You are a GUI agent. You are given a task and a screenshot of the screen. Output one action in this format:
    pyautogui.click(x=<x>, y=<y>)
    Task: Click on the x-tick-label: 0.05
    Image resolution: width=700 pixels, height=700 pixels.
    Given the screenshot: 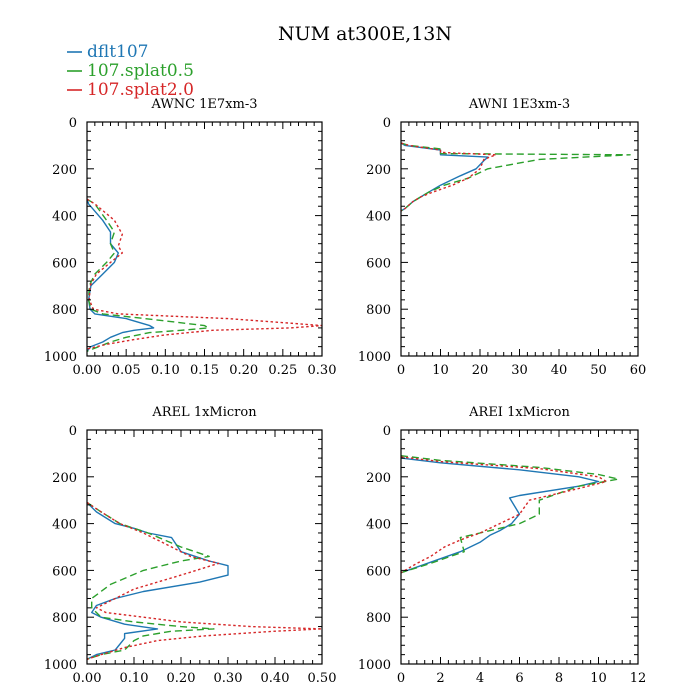 What is the action you would take?
    pyautogui.click(x=126, y=370)
    